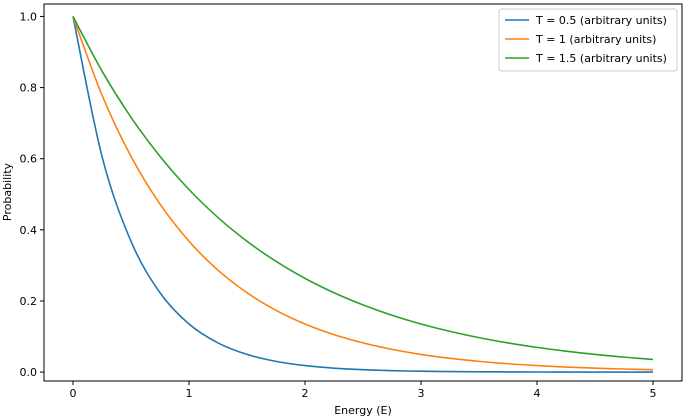  I want to click on y-tick-label: 0.0, so click(29, 372).